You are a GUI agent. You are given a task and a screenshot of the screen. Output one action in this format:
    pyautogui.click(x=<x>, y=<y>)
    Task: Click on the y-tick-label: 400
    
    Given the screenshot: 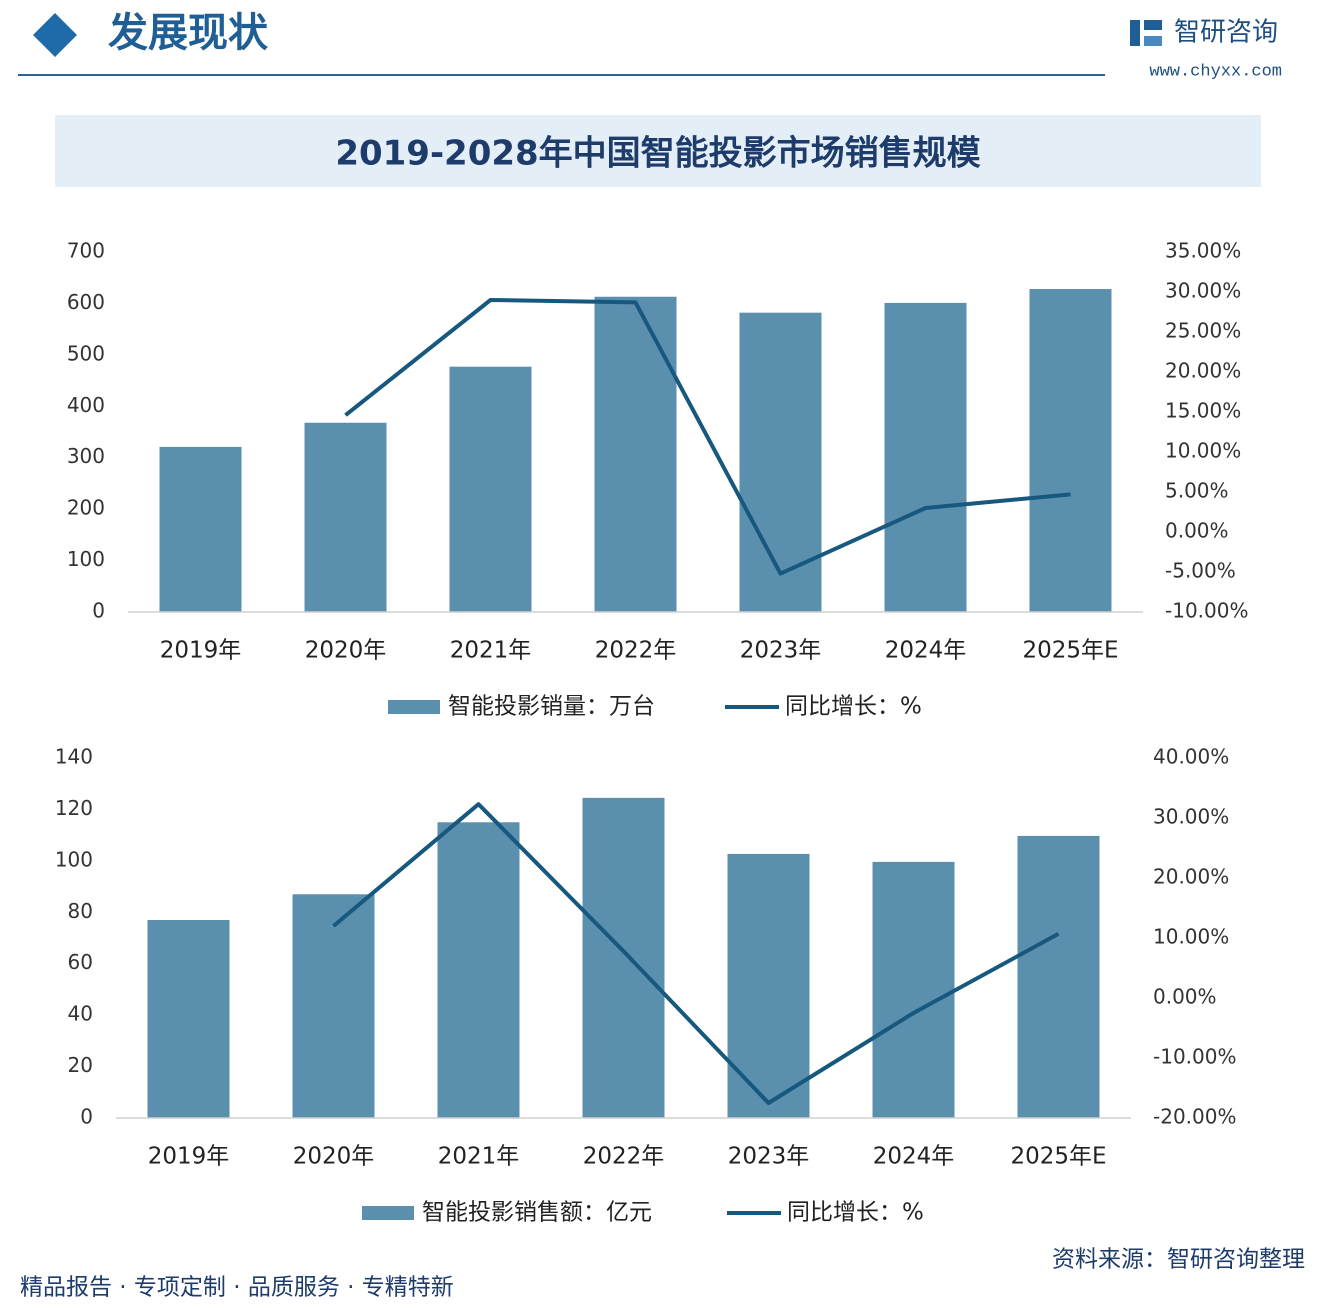 What is the action you would take?
    pyautogui.click(x=86, y=405)
    